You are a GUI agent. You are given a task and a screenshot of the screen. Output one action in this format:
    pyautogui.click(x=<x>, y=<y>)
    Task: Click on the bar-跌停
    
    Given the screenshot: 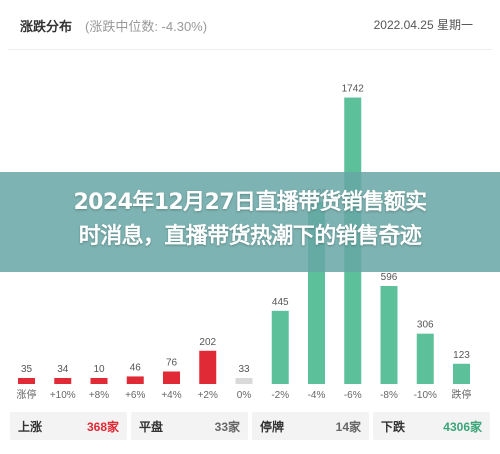 What is the action you would take?
    pyautogui.click(x=461, y=373)
    